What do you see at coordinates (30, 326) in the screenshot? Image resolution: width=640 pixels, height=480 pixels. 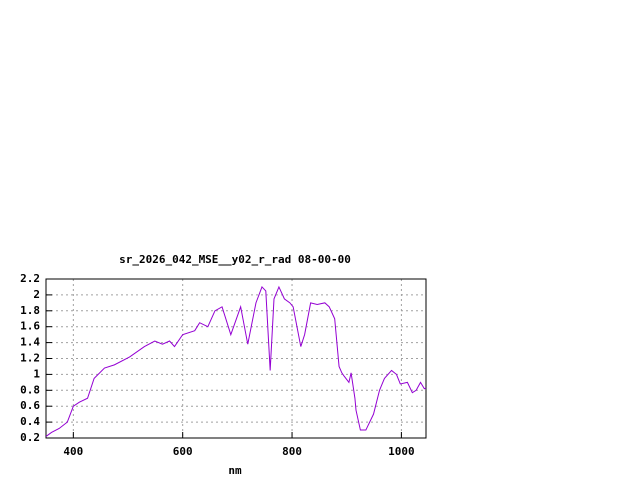 I see `y-tick-label: 1.6` at bounding box center [30, 326].